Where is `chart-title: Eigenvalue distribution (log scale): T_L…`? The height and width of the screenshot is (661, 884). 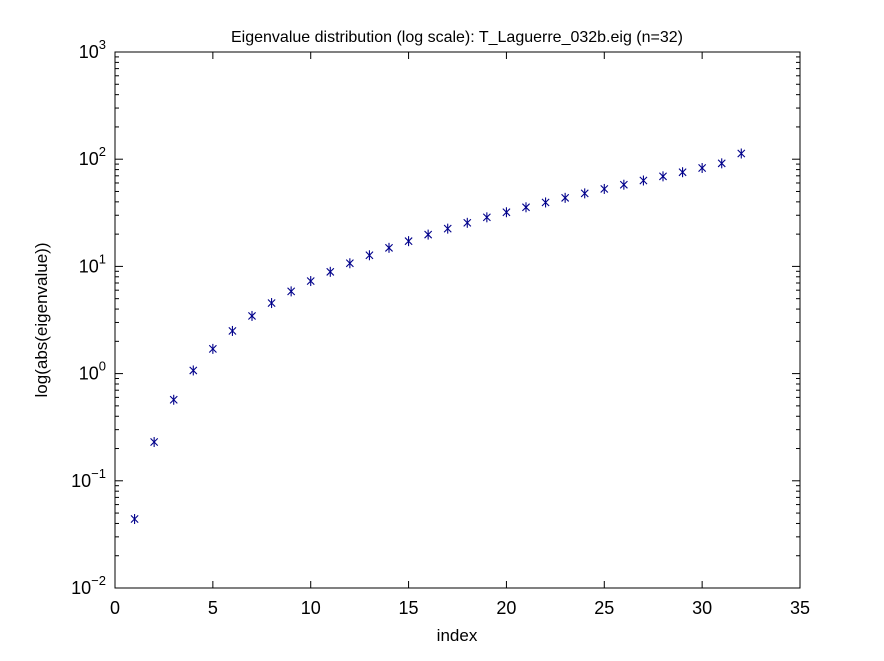
chart-title: Eigenvalue distribution (log scale): T_L… is located at coordinates (457, 37).